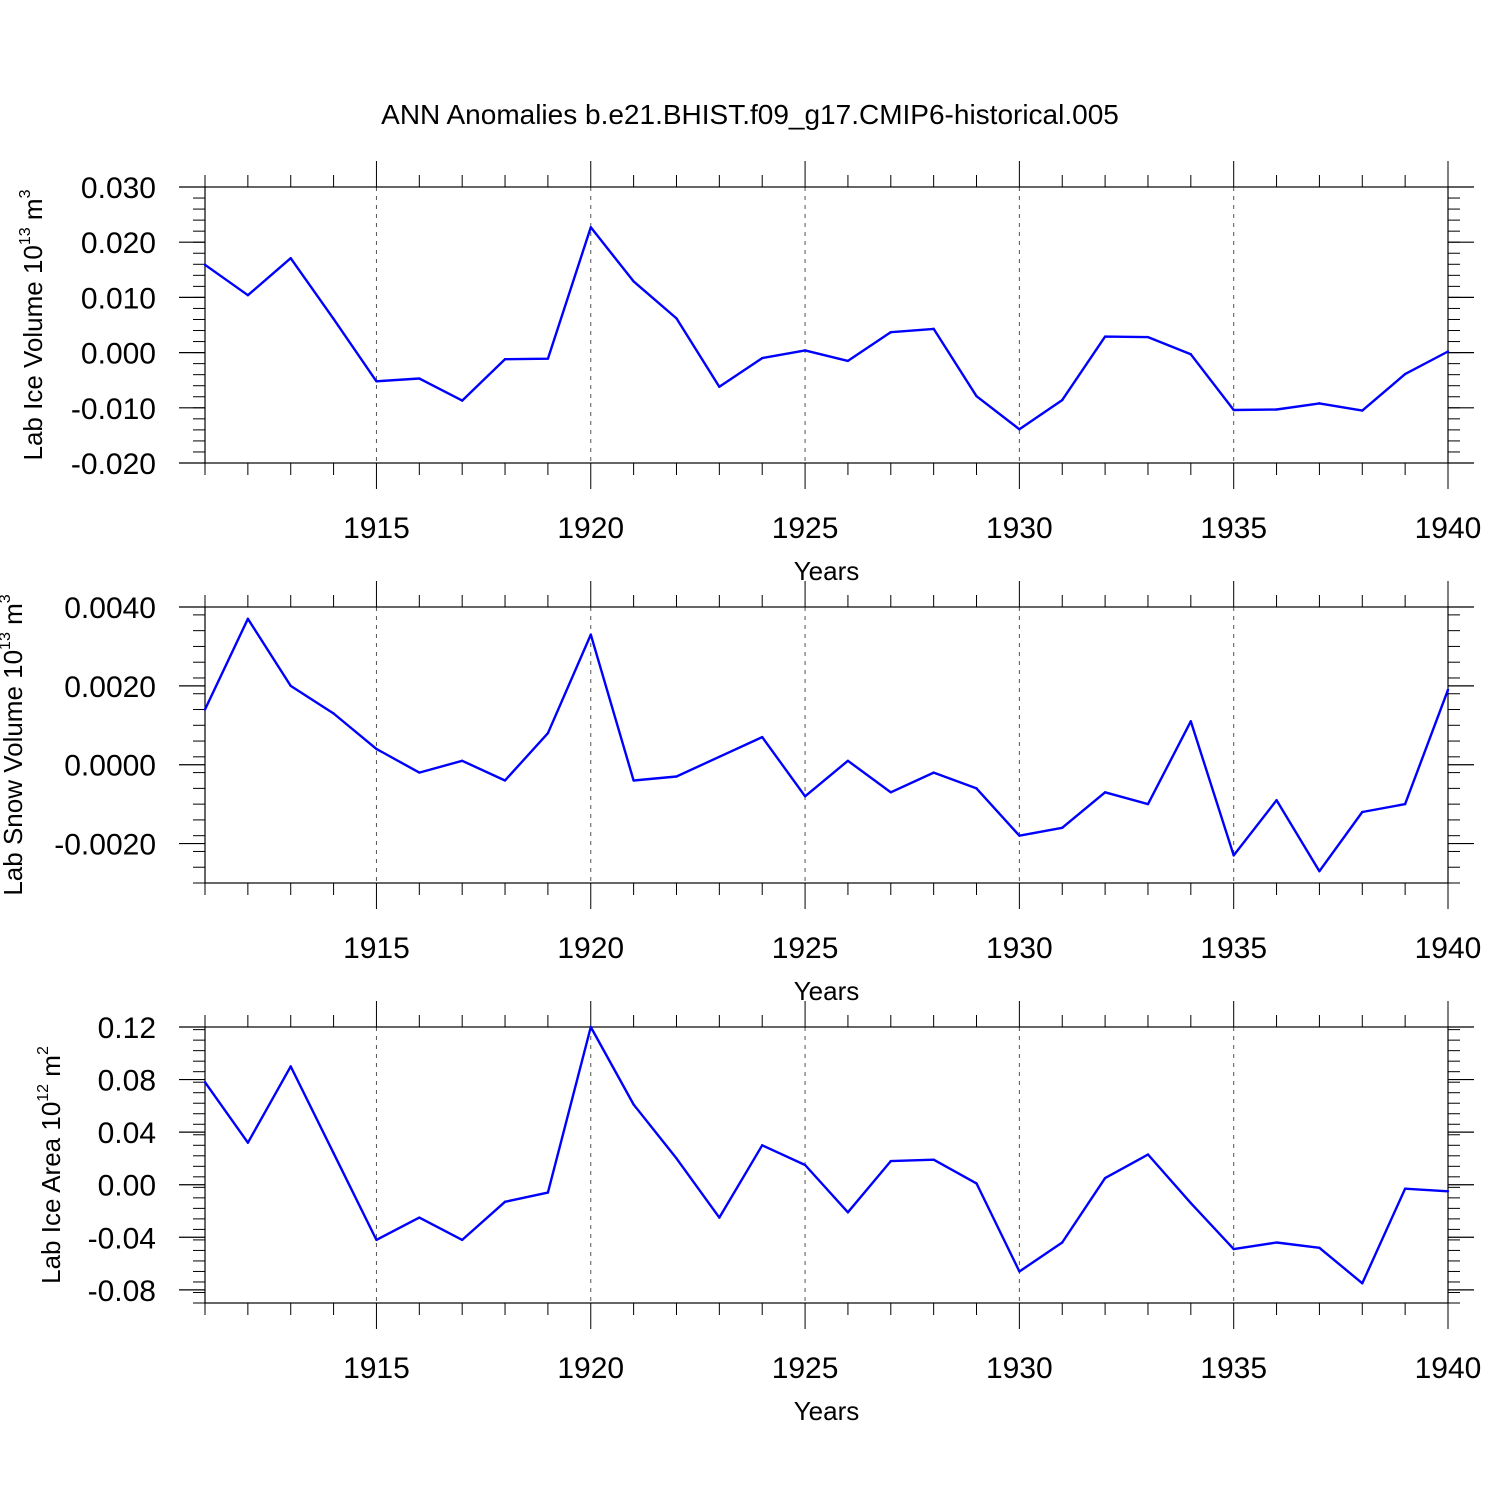 Image resolution: width=1500 pixels, height=1505 pixels. I want to click on x-tick-label: 1915, so click(376, 528).